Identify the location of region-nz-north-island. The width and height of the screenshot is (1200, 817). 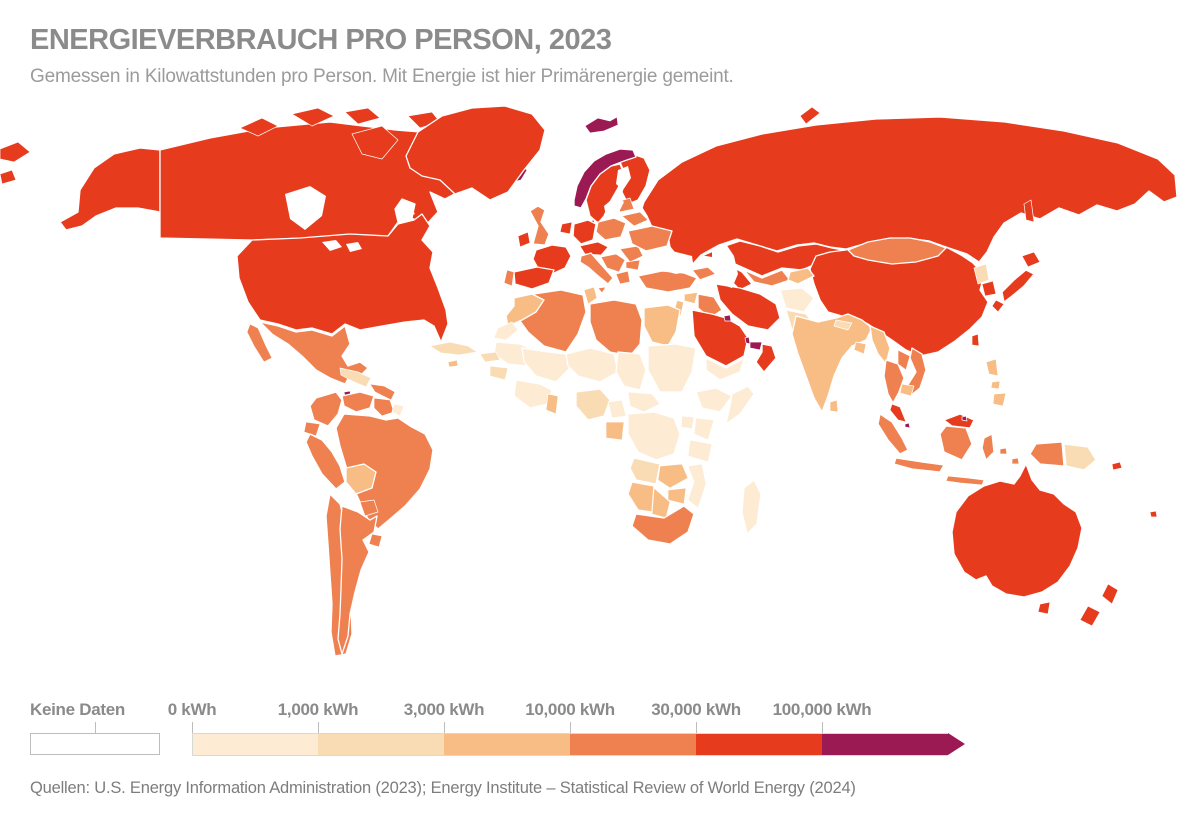
(1110, 594).